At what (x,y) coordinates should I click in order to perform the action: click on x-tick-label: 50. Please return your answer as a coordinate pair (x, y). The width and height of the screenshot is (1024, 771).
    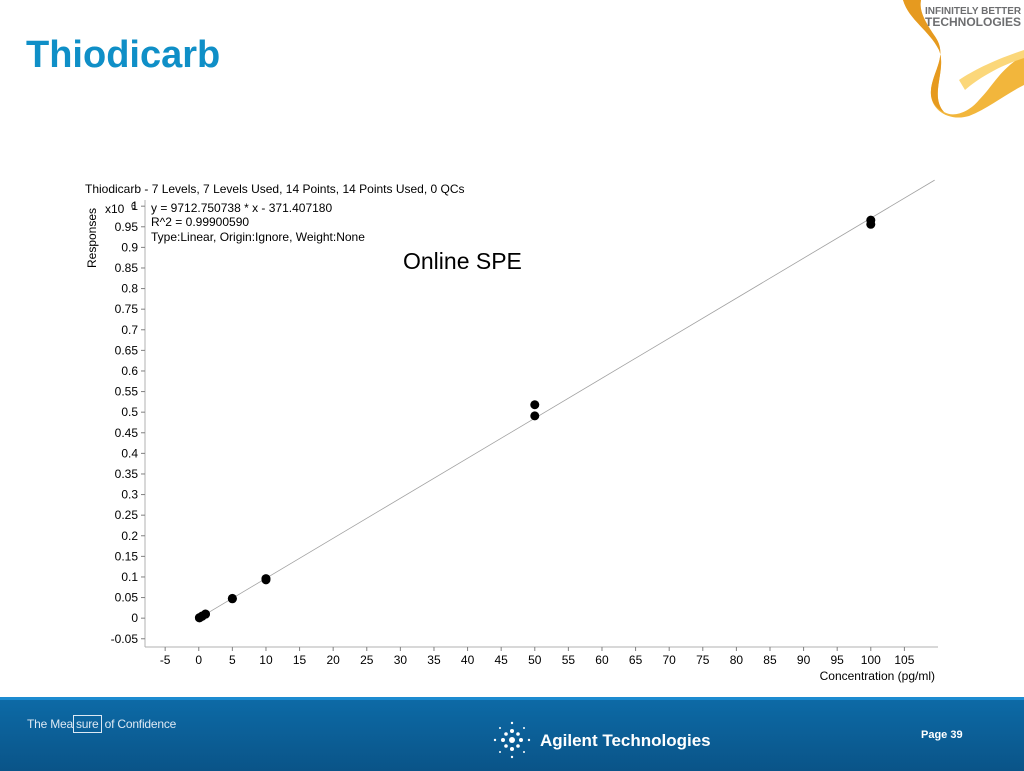
    Looking at the image, I should click on (535, 660).